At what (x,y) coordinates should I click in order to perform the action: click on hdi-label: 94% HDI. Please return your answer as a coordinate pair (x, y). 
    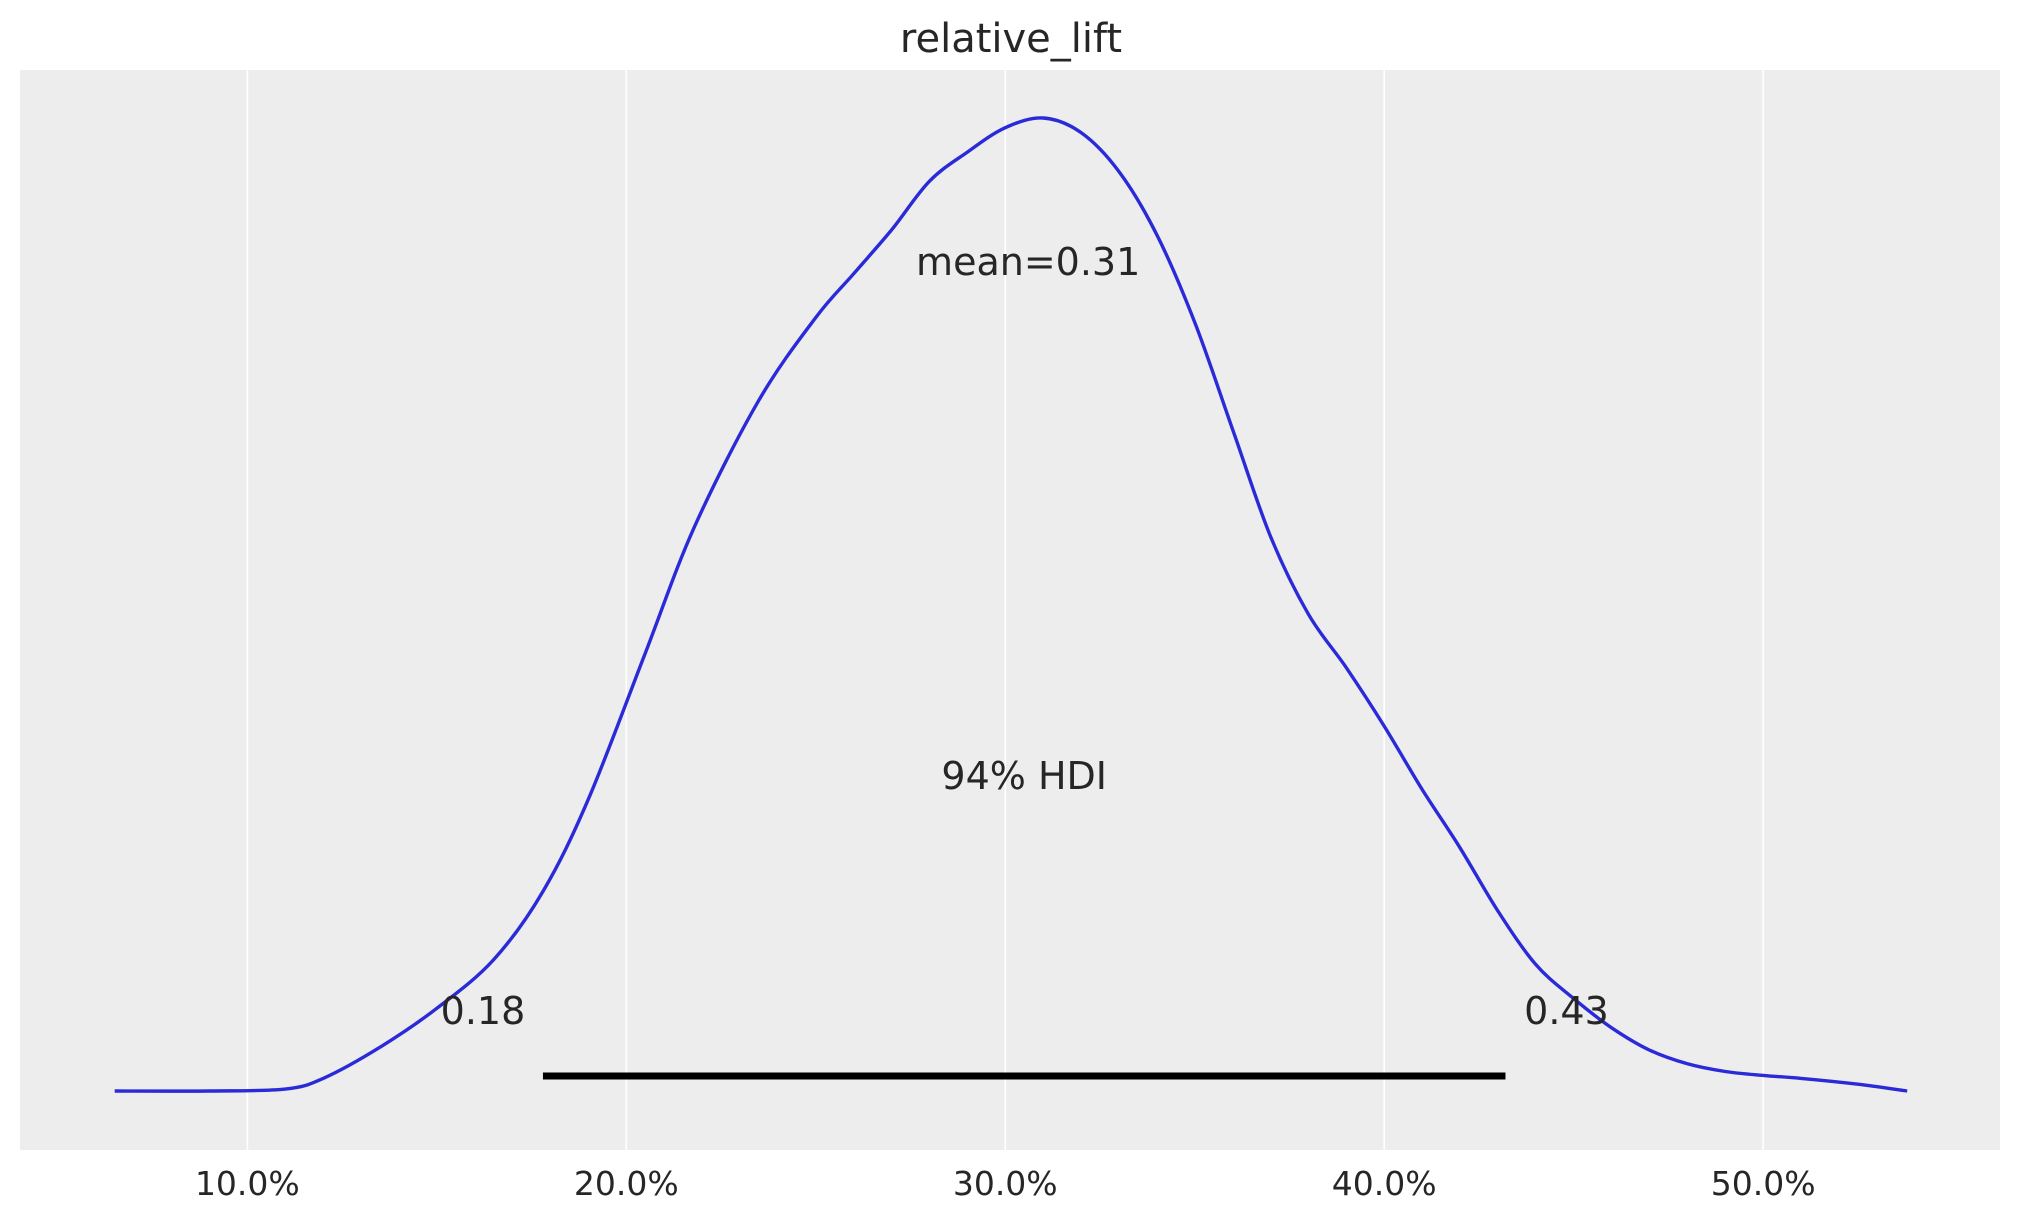
    Looking at the image, I should click on (1024, 776).